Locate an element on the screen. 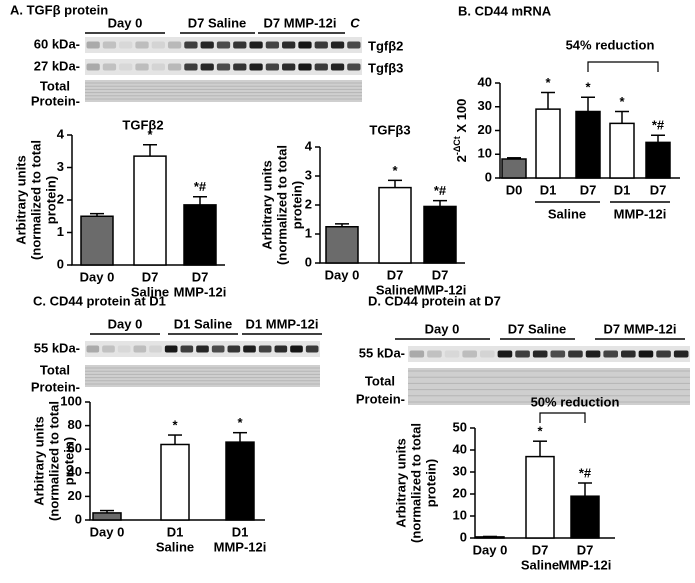 The width and height of the screenshot is (695, 583). y-tick-label: 1 is located at coordinates (60, 231).